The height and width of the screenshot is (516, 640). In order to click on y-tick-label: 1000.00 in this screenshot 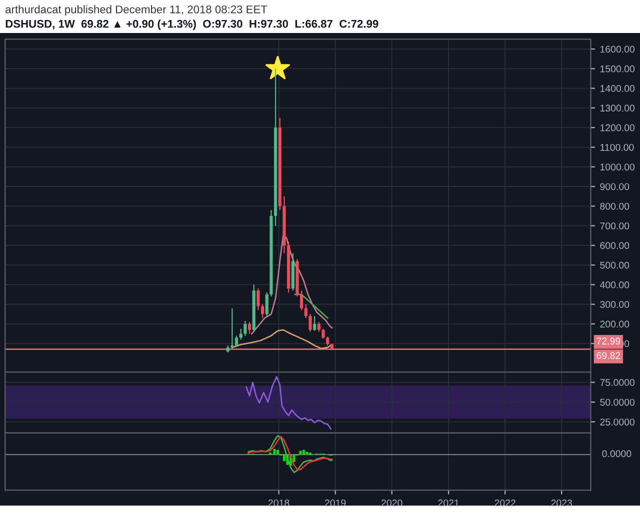, I will do `click(617, 167)`.